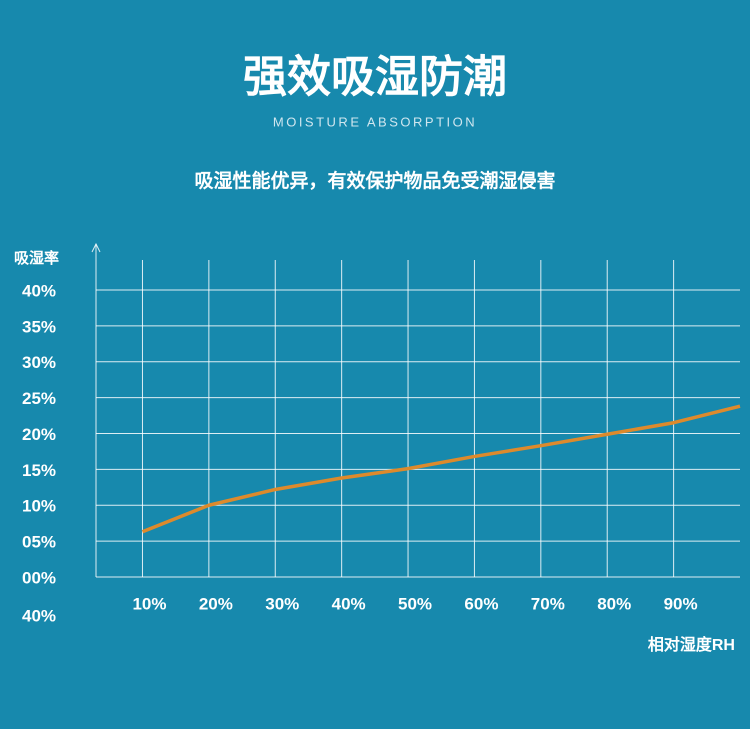  I want to click on x-tick-label: 60%, so click(481, 603).